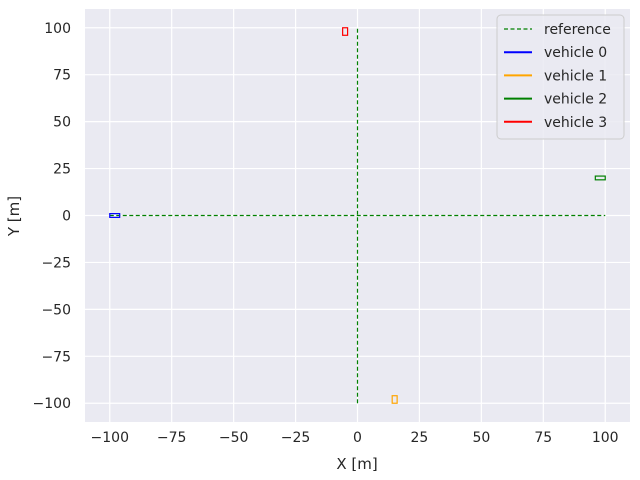  I want to click on legend-box, so click(560, 77).